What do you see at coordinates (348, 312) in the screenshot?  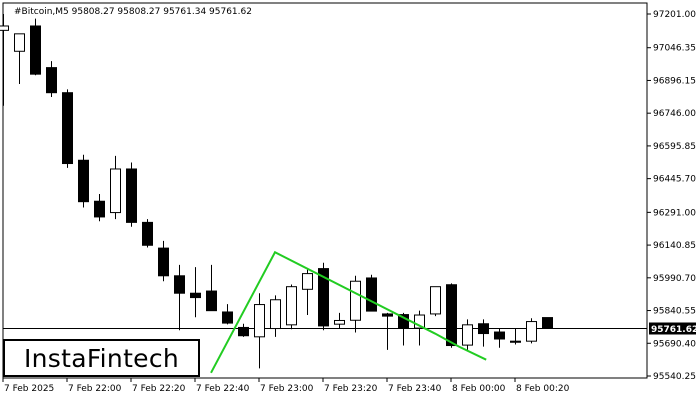 I see `double-top-pattern-line` at bounding box center [348, 312].